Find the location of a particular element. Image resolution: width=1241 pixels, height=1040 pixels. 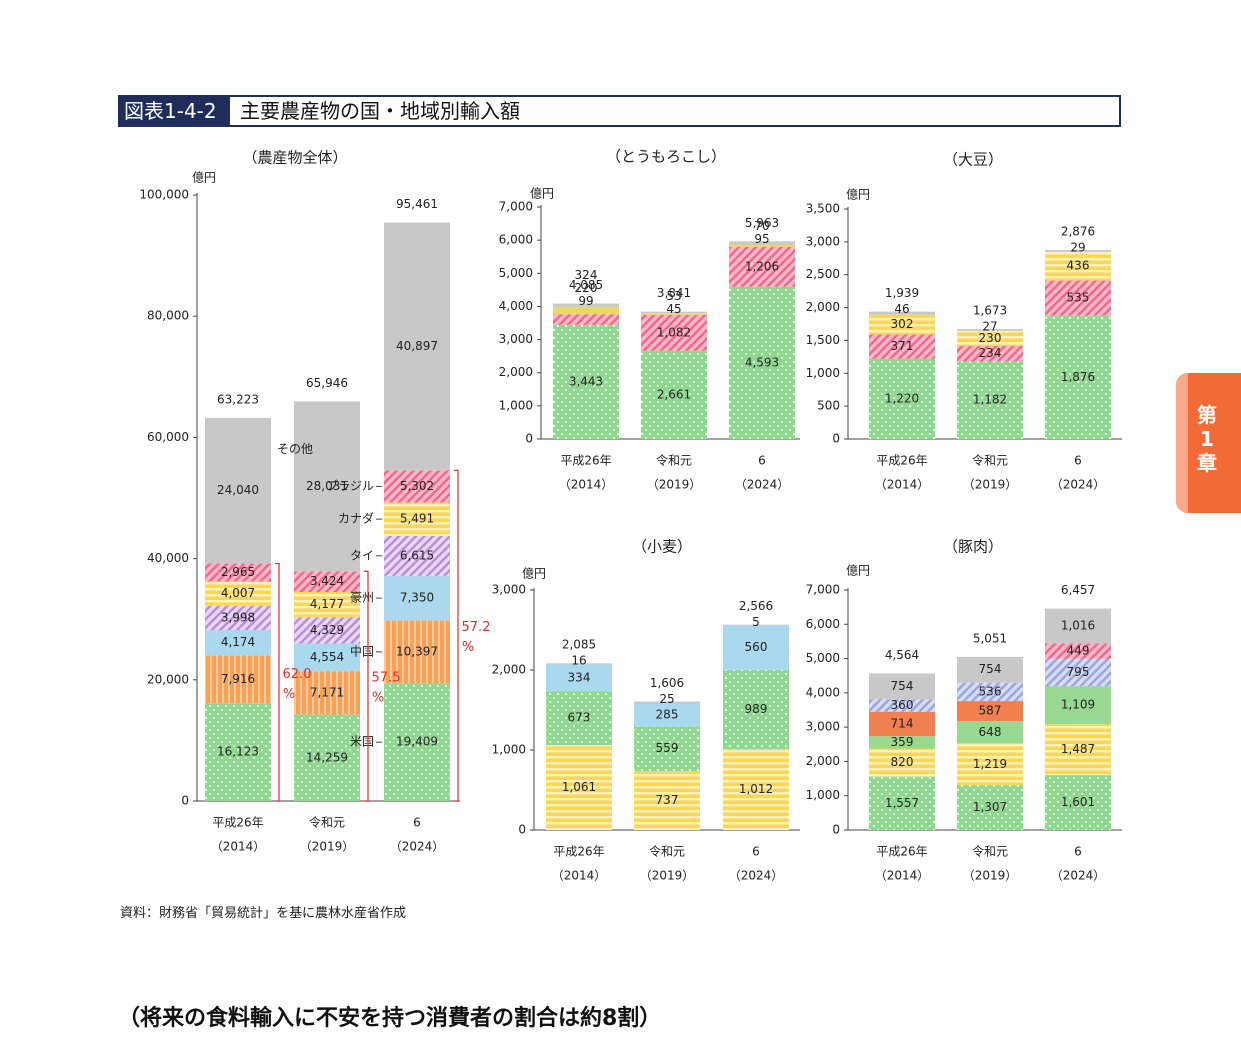

chapter-tab-label: 第 1 章 is located at coordinates (1207, 439).